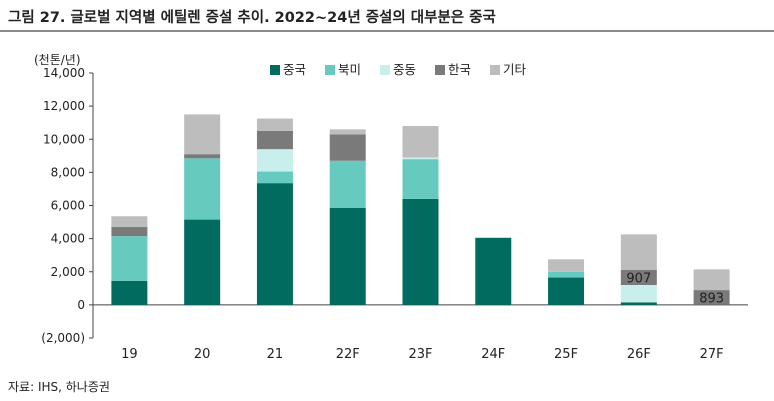  What do you see at coordinates (675, 288) in the screenshot?
I see `data-labels-layer: 907 893` at bounding box center [675, 288].